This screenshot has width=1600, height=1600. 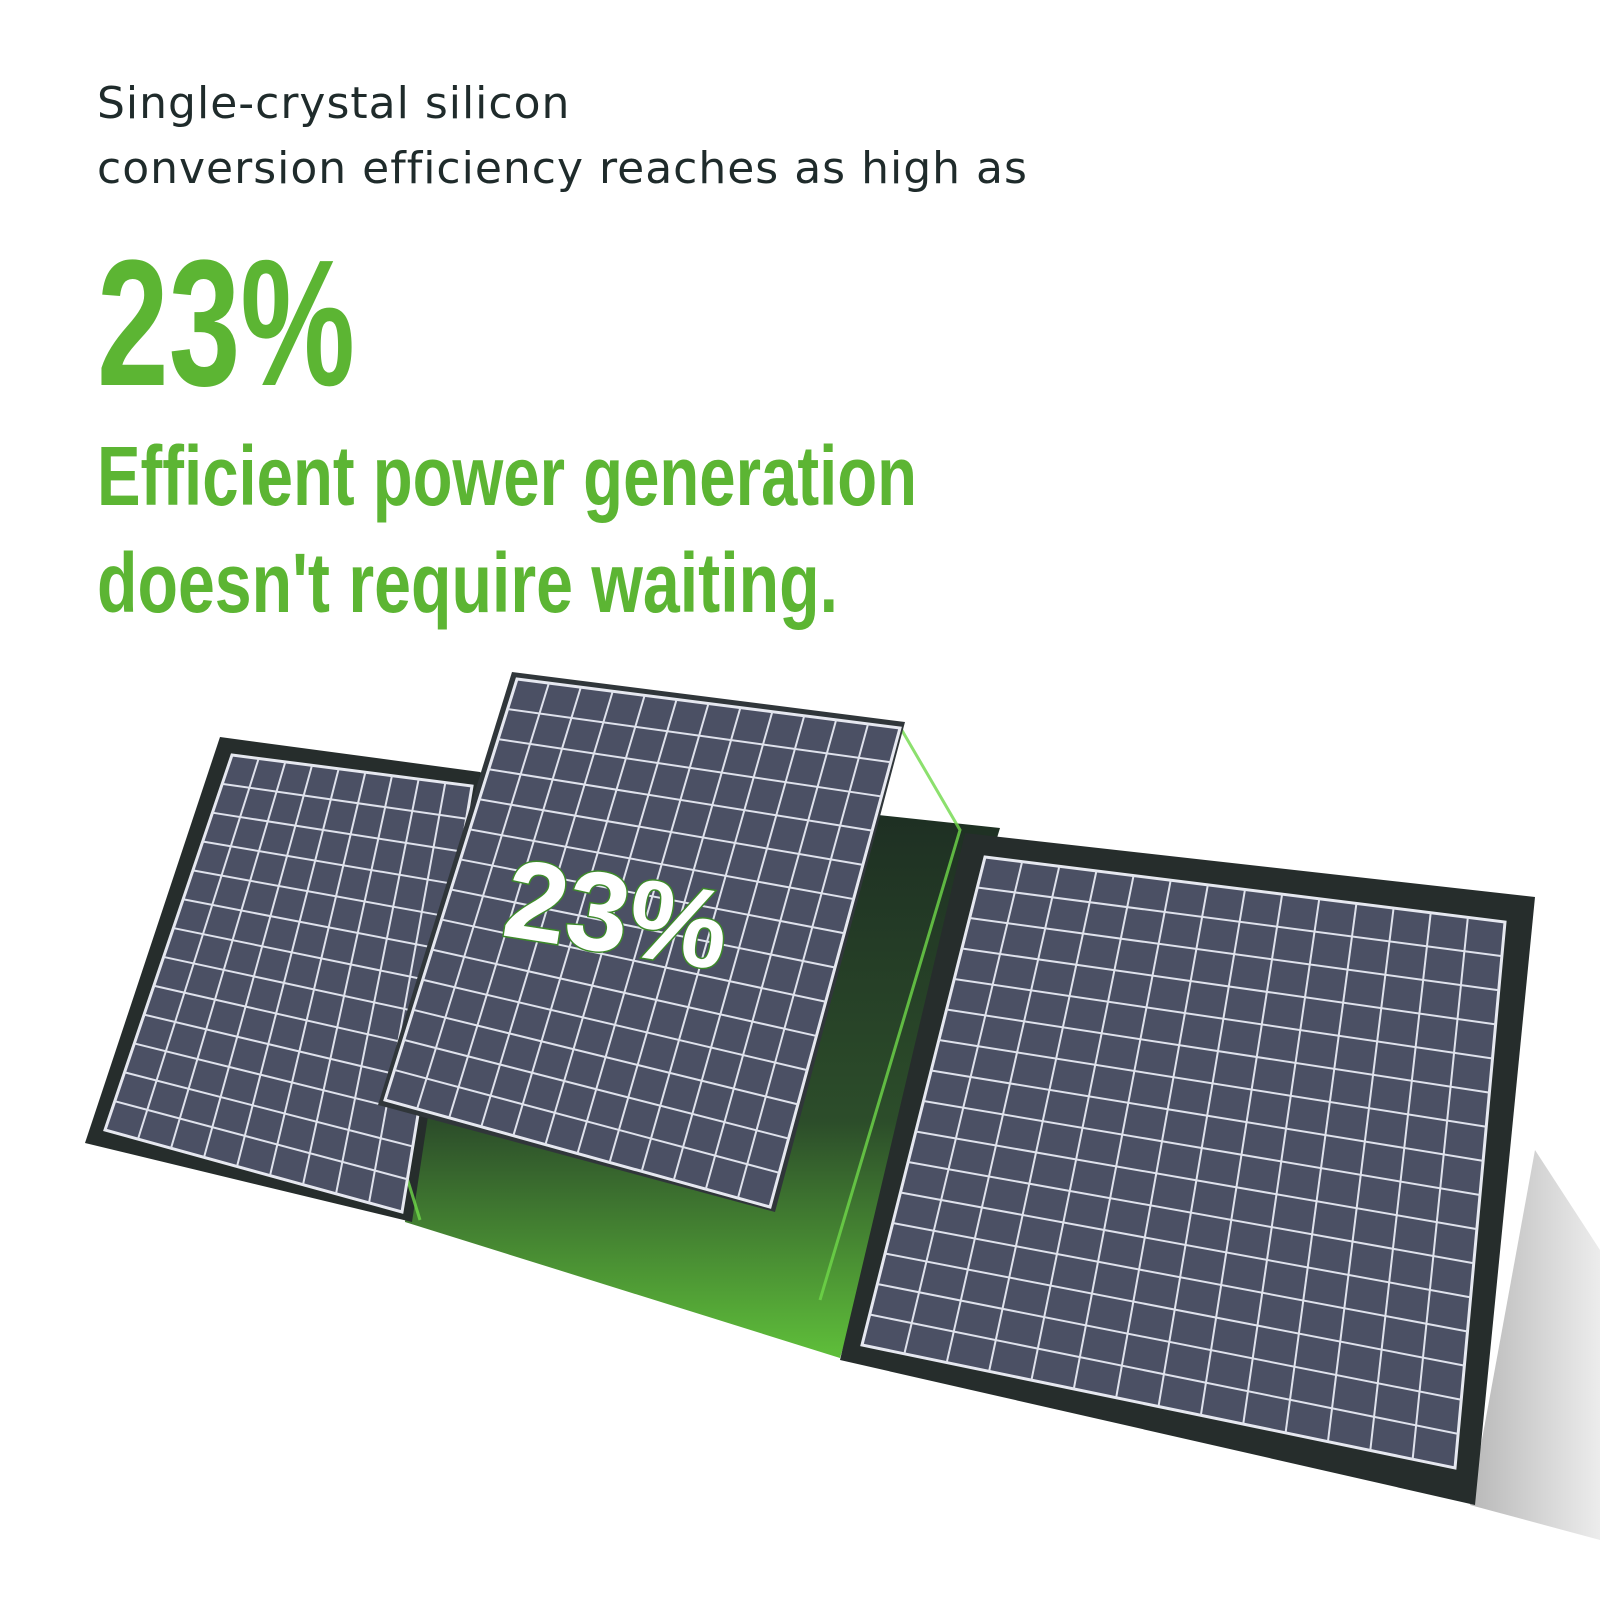 What do you see at coordinates (1535, 1345) in the screenshot?
I see `shadow` at bounding box center [1535, 1345].